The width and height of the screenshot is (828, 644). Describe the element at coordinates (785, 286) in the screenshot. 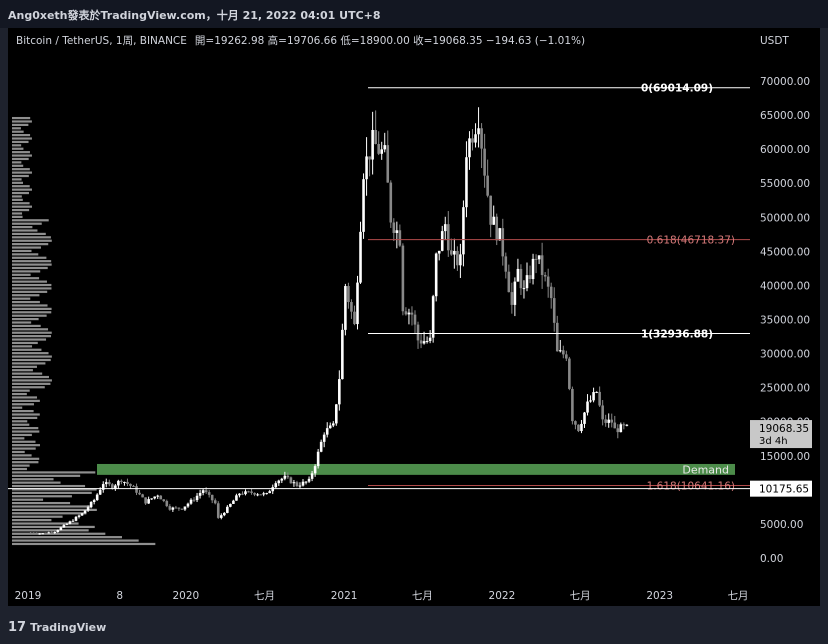

I see `y-tick-label: 40000.00` at that location.